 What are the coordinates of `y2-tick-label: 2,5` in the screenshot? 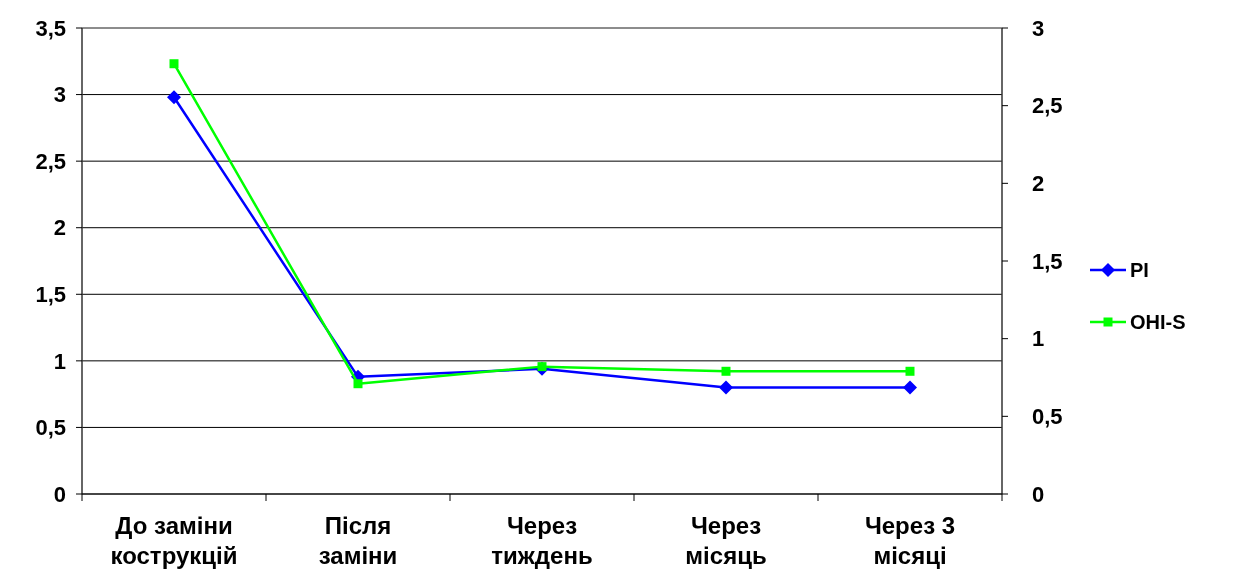 It's located at (1047, 106).